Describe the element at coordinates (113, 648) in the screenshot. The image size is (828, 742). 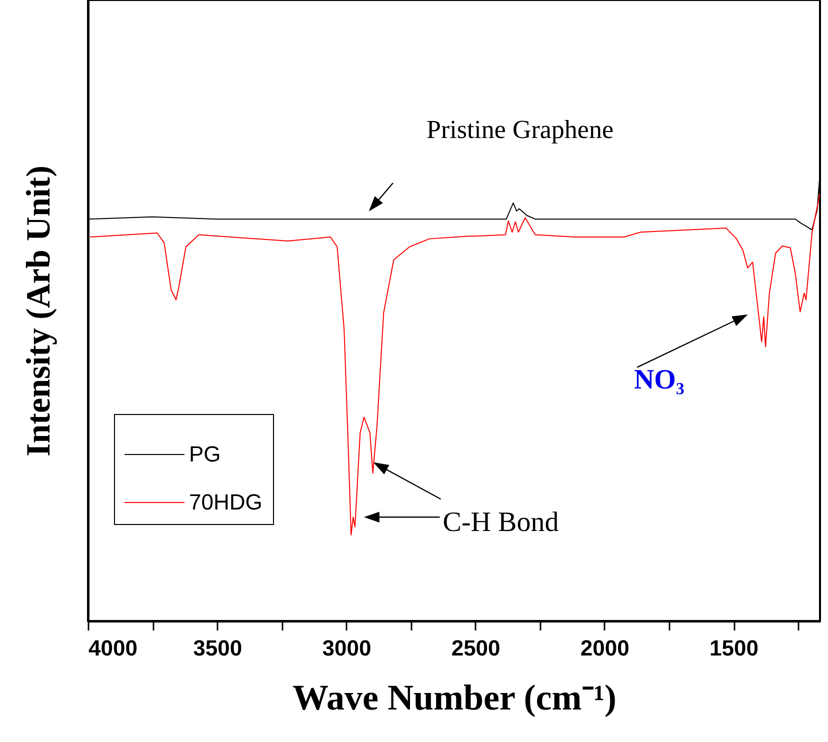
I see `x-tick-label: 4000` at that location.